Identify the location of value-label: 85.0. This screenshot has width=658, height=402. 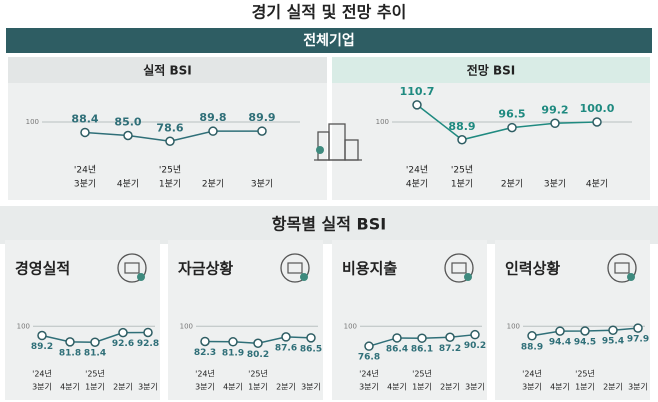
(127, 122).